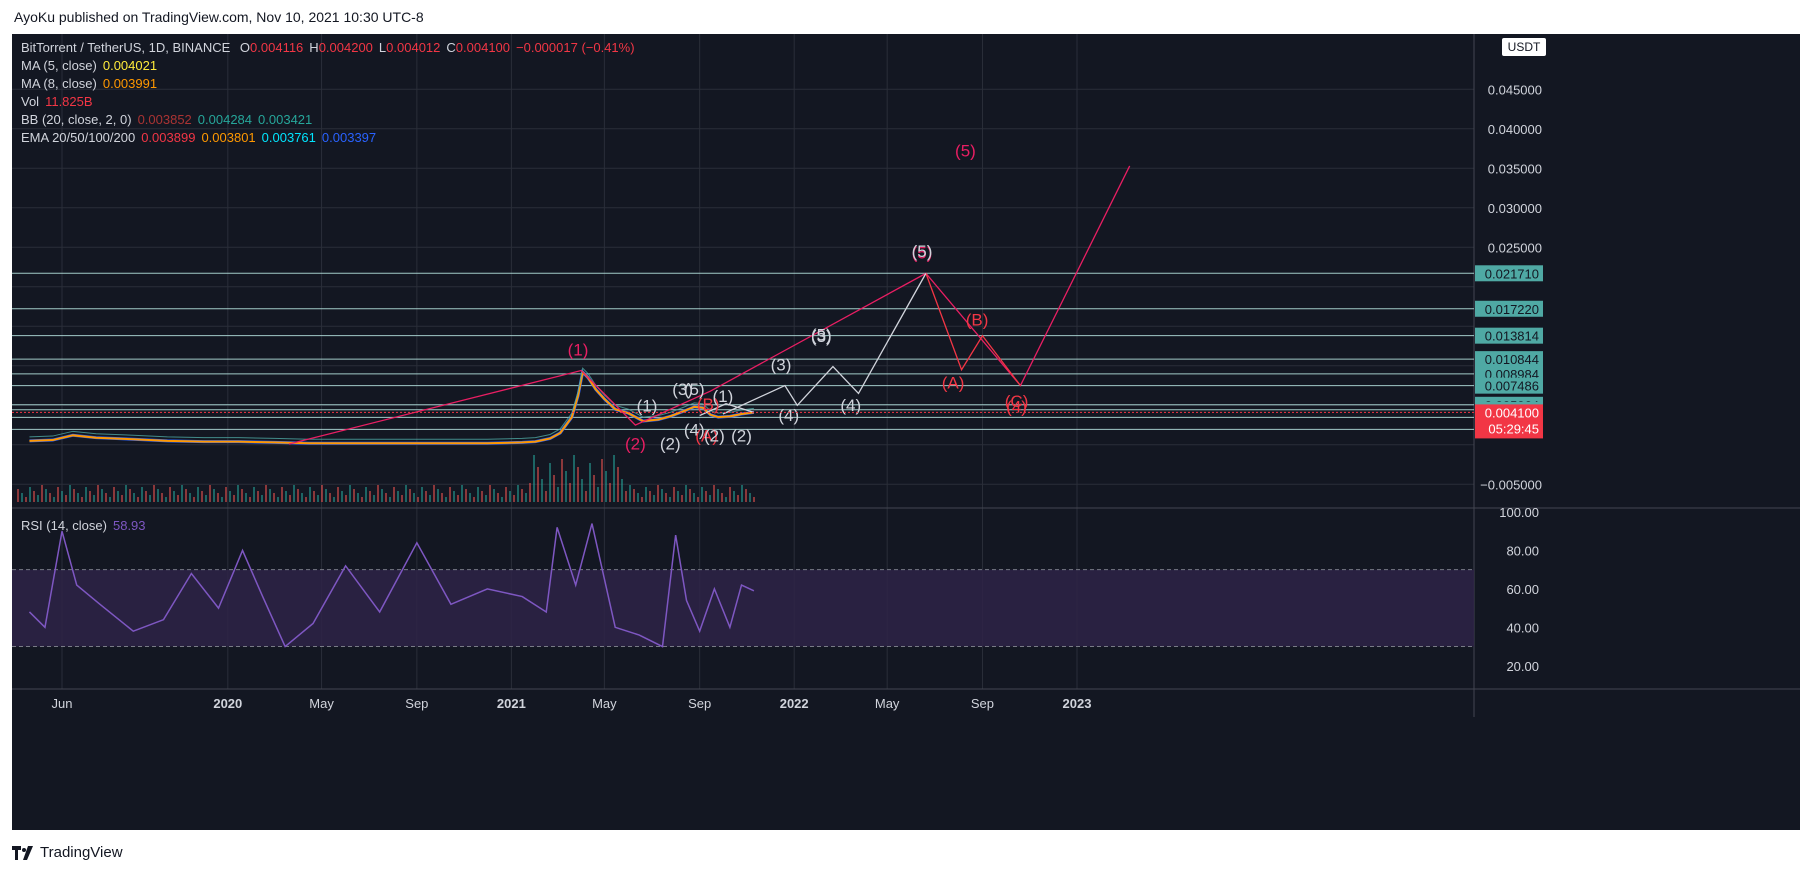 Image resolution: width=1813 pixels, height=875 pixels. I want to click on price-tick-label: 0.045000, so click(1515, 89).